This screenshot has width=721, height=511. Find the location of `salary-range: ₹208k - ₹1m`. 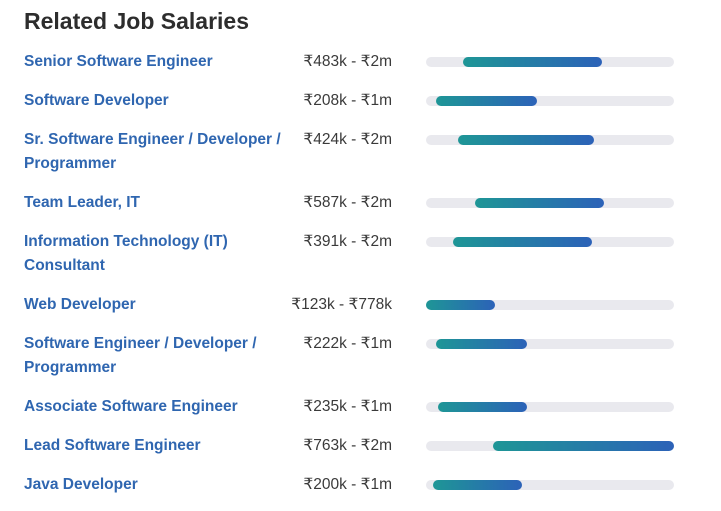

salary-range: ₹208k - ₹1m is located at coordinates (347, 100).